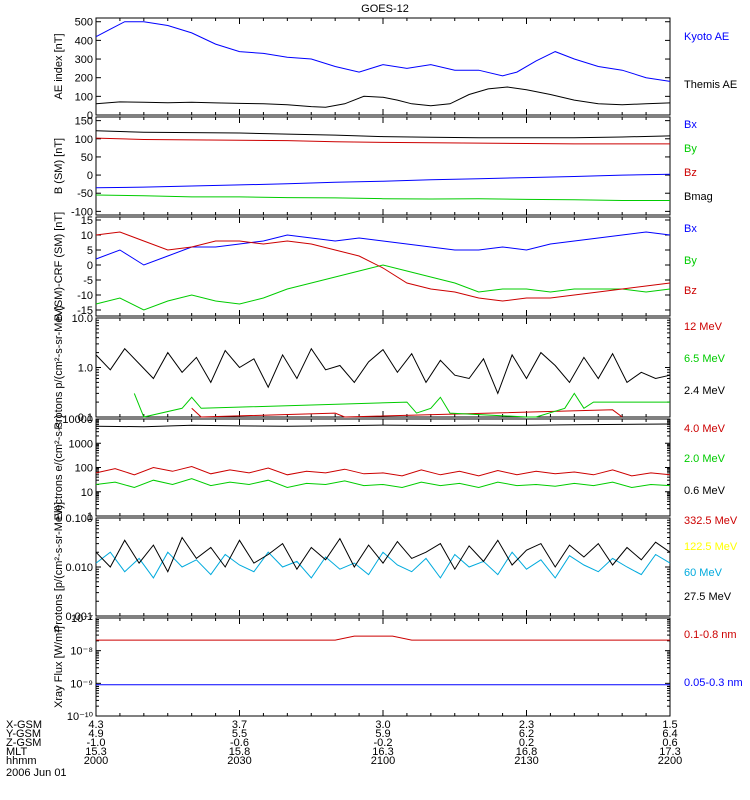 This screenshot has width=750, height=800. I want to click on x-axis-row-label: hhmm, so click(21, 761).